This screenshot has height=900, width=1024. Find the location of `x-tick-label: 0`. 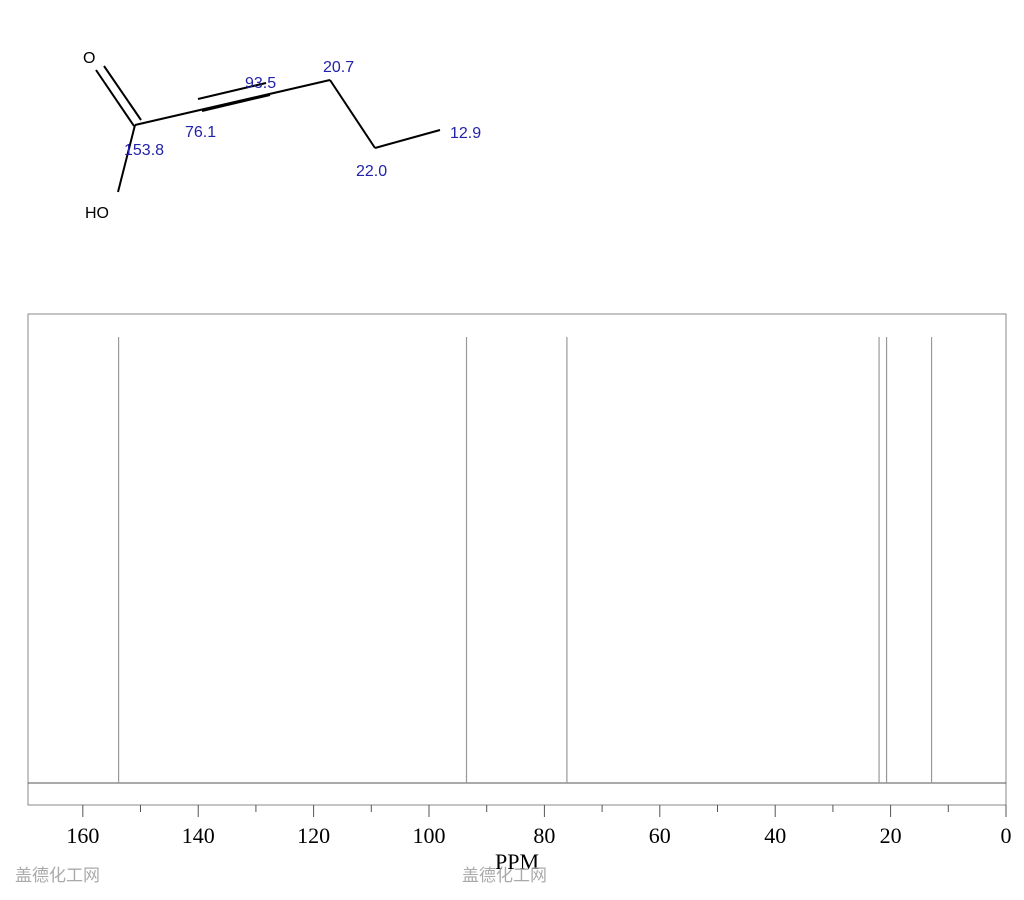

x-tick-label: 0 is located at coordinates (1006, 835).